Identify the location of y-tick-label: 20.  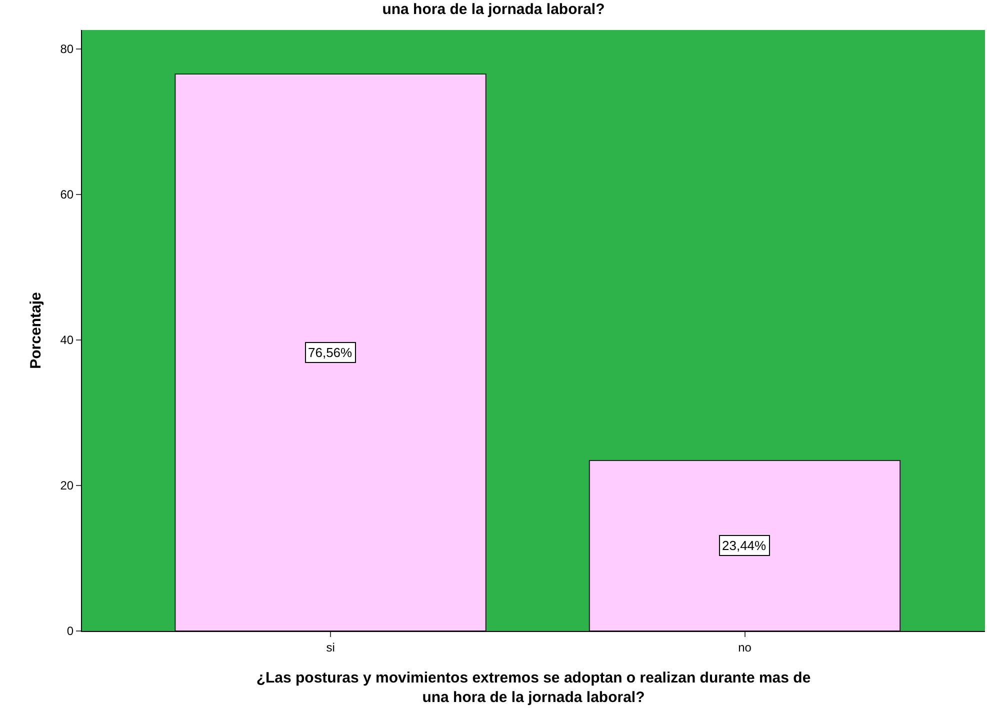
(67, 485).